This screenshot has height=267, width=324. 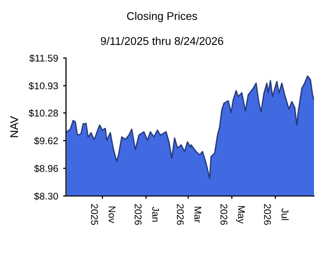 What do you see at coordinates (232, 214) in the screenshot?
I see `x-tick-label: May 2026` at bounding box center [232, 214].